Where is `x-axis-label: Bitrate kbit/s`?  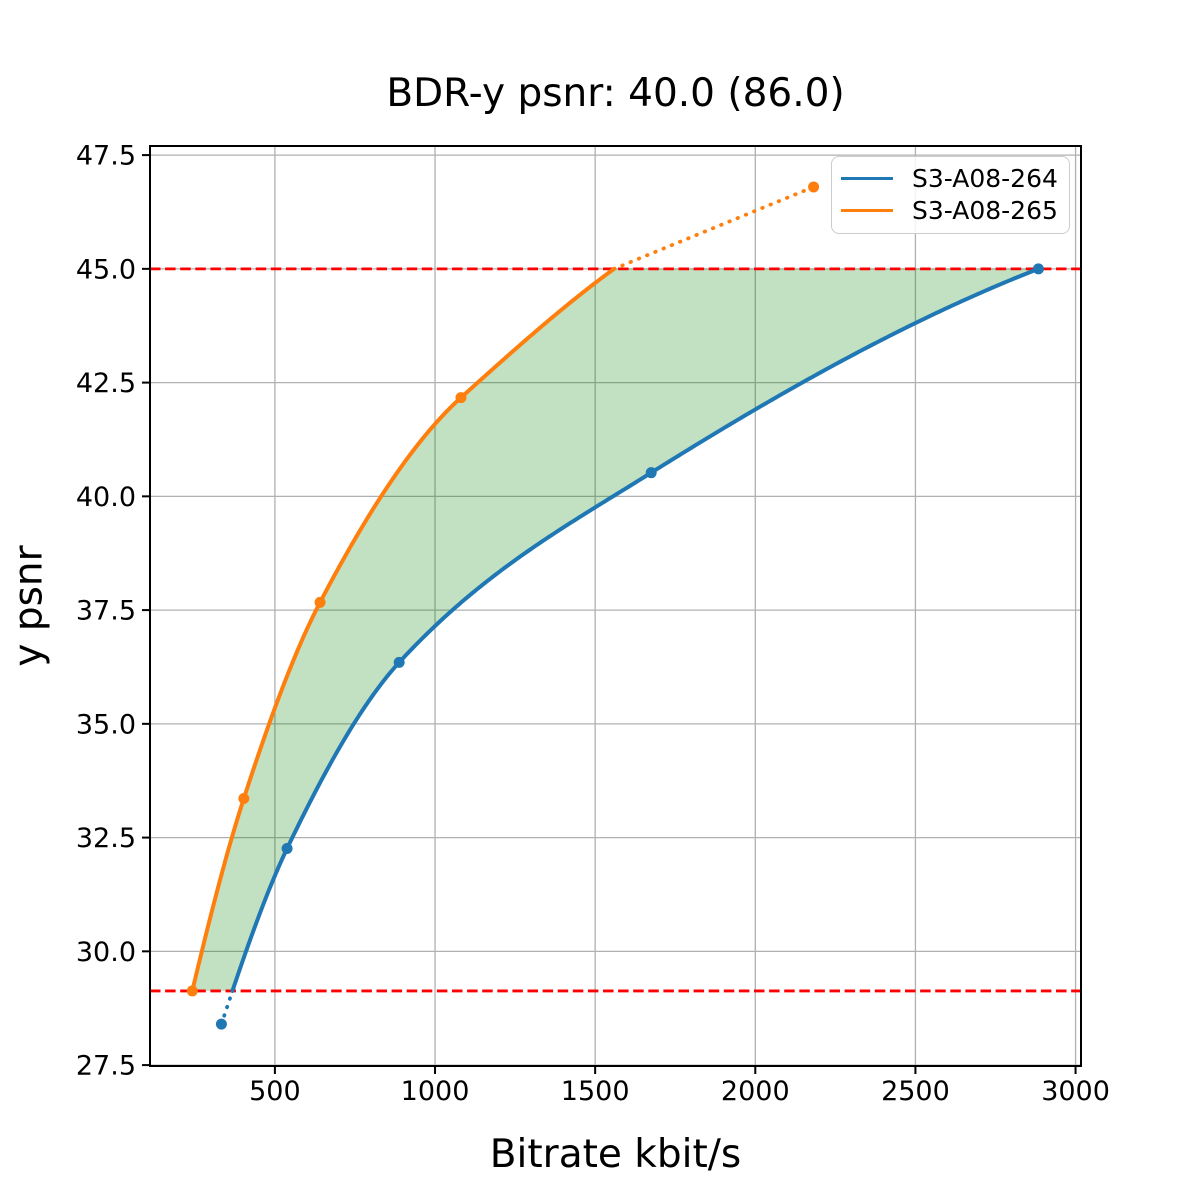 x-axis-label: Bitrate kbit/s is located at coordinates (615, 1154).